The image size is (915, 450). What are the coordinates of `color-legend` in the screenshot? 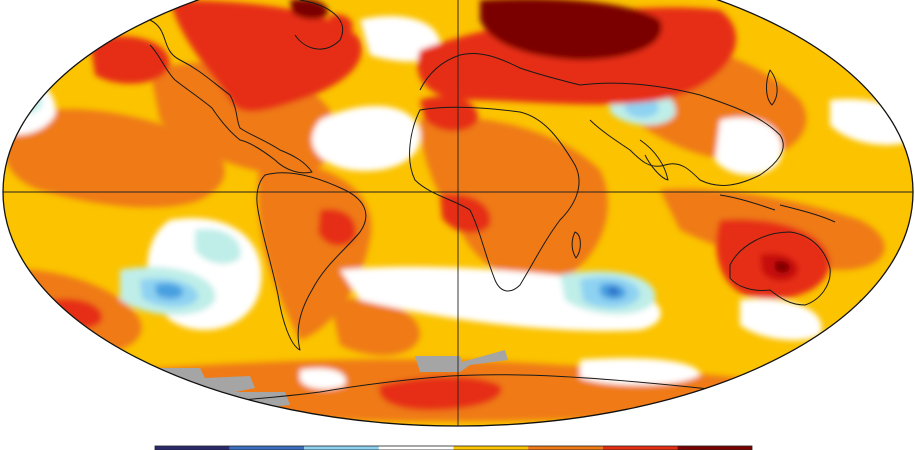 It's located at (453, 447).